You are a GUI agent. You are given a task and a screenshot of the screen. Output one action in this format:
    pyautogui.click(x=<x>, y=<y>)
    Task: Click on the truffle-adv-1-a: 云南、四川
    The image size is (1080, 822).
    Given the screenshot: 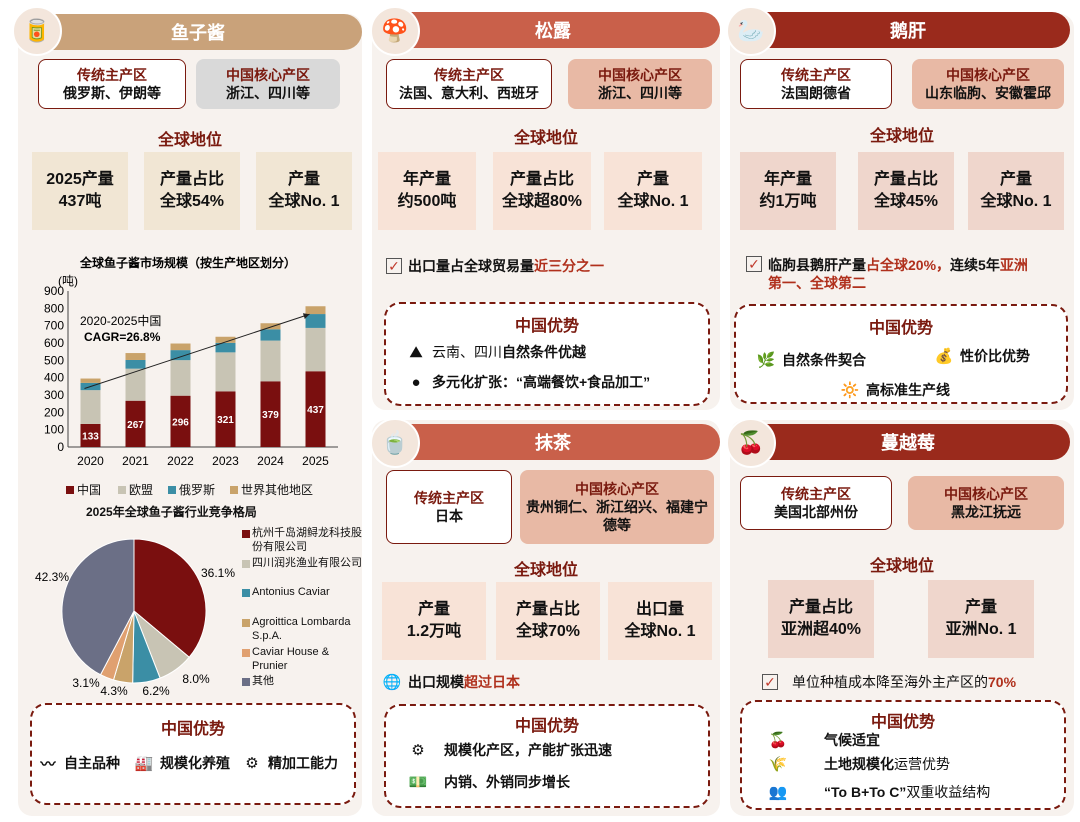 What is the action you would take?
    pyautogui.click(x=467, y=352)
    